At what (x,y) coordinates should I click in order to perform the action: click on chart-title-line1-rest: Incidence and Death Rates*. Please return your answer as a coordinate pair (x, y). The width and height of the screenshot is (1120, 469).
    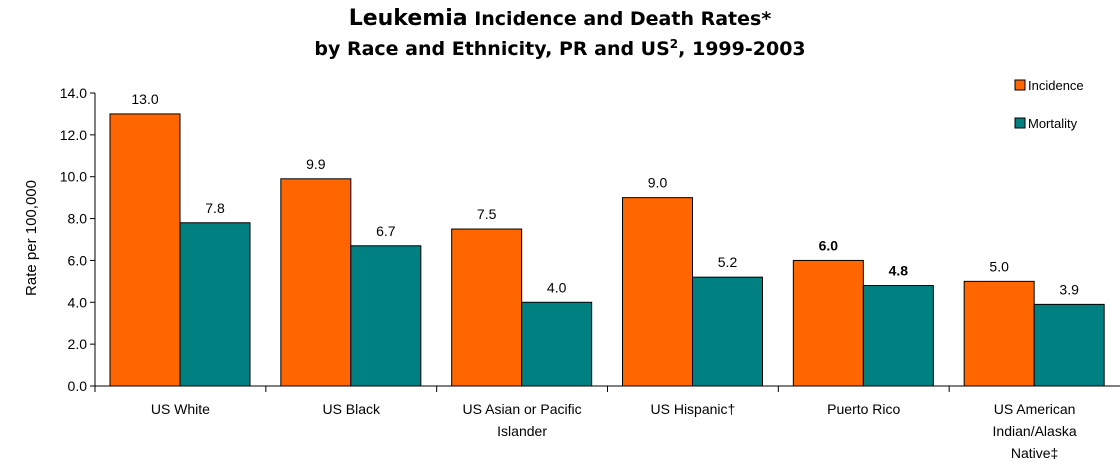
    Looking at the image, I should click on (619, 19).